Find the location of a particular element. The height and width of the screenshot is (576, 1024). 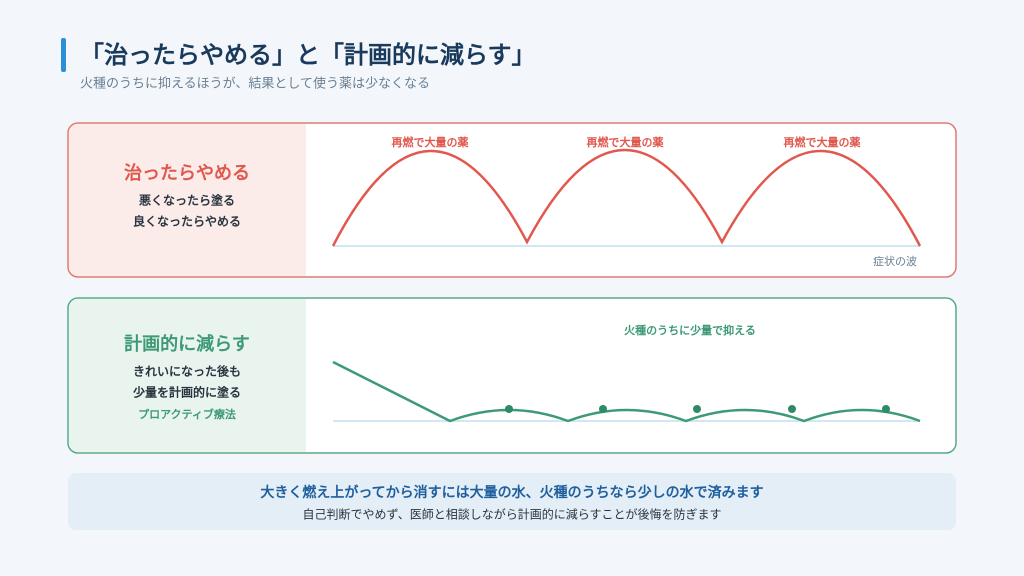

footer-main: 大きく燃え上がってから消すには大量の水、火種のうちなら少しの水で済みます is located at coordinates (511, 492).